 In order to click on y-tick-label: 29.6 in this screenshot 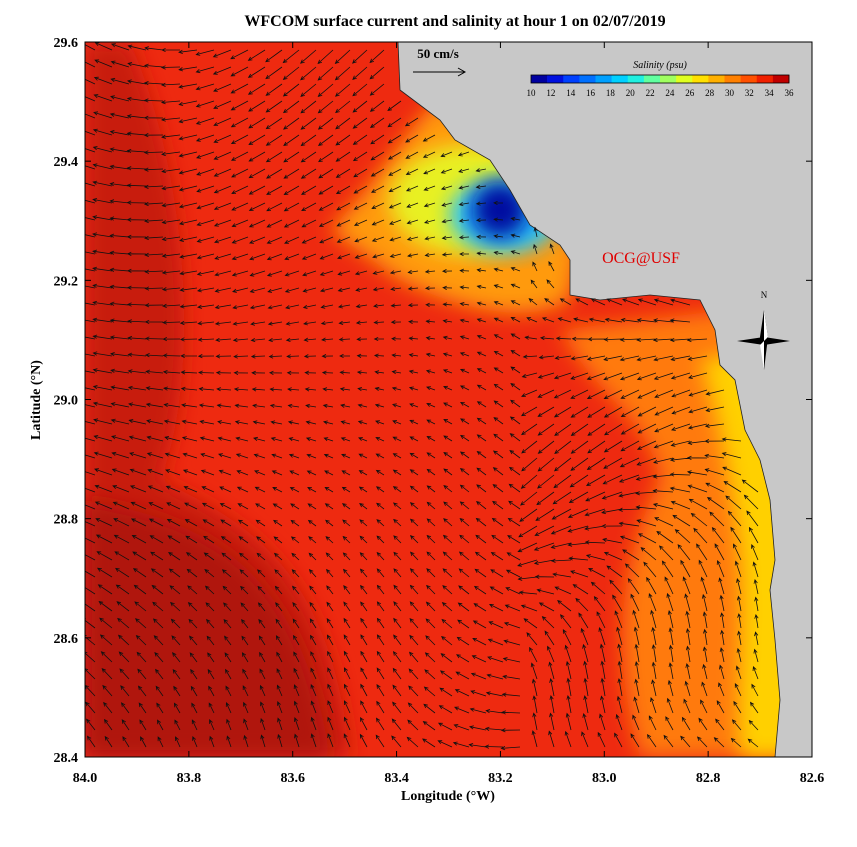, I will do `click(66, 43)`.